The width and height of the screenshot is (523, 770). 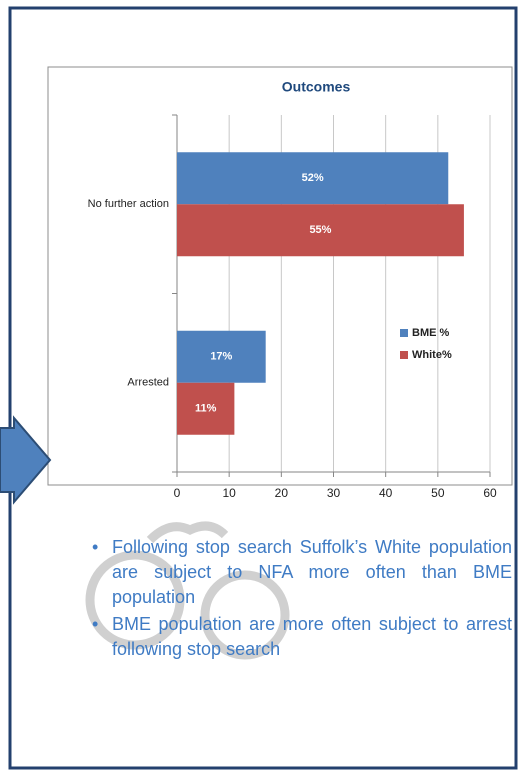 I want to click on legend-label: BME %, so click(x=431, y=333).